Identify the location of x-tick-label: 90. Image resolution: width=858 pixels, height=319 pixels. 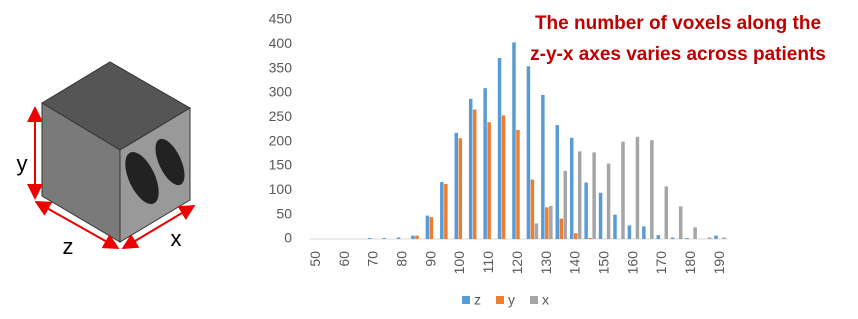
(430, 259).